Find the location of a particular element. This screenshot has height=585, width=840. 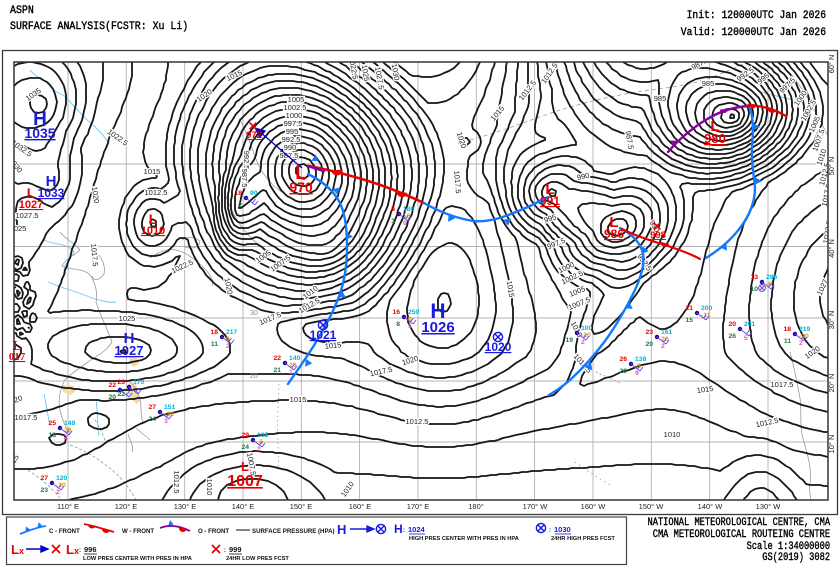

svg-text: 140° W is located at coordinates (711, 506).